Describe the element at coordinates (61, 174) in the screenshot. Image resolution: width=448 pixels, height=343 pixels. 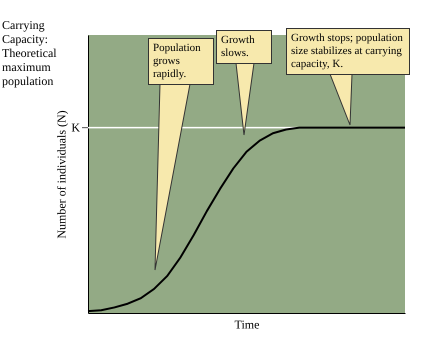
I see `y-axis-title: Number of individuals (N)` at that location.